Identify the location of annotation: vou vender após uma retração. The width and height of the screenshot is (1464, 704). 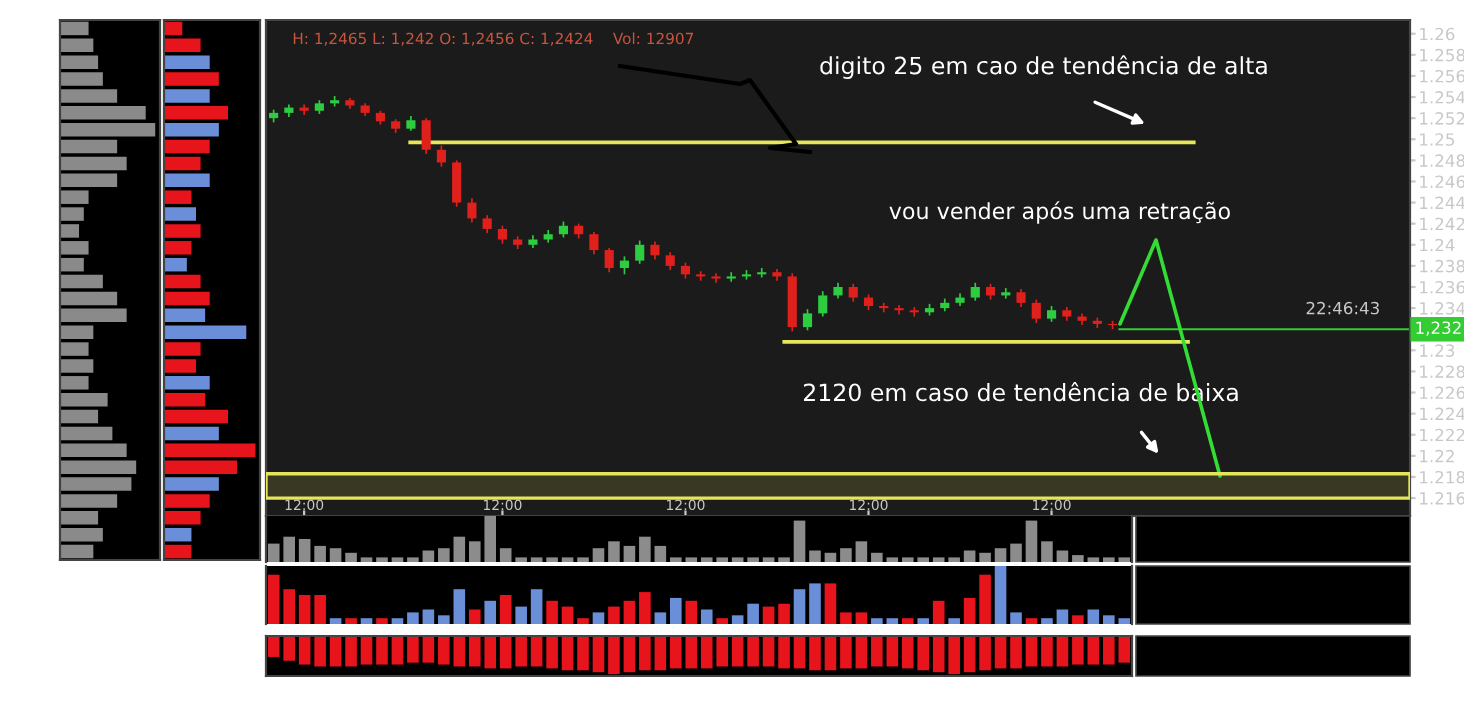
(1059, 212).